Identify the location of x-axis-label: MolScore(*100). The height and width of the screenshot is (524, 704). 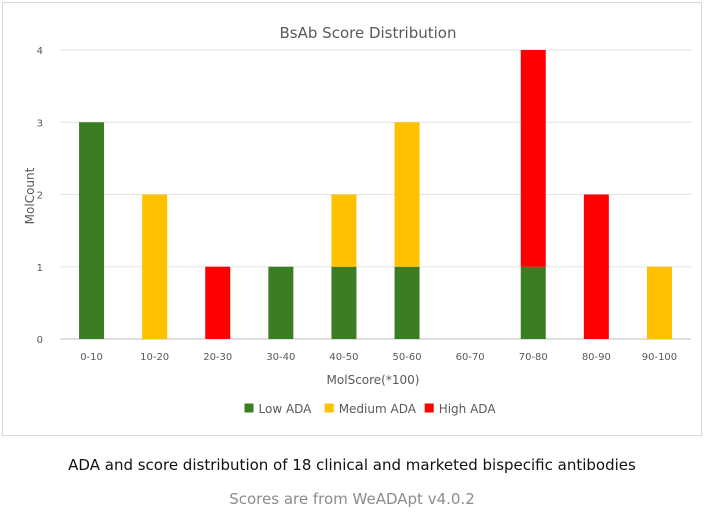
(373, 380).